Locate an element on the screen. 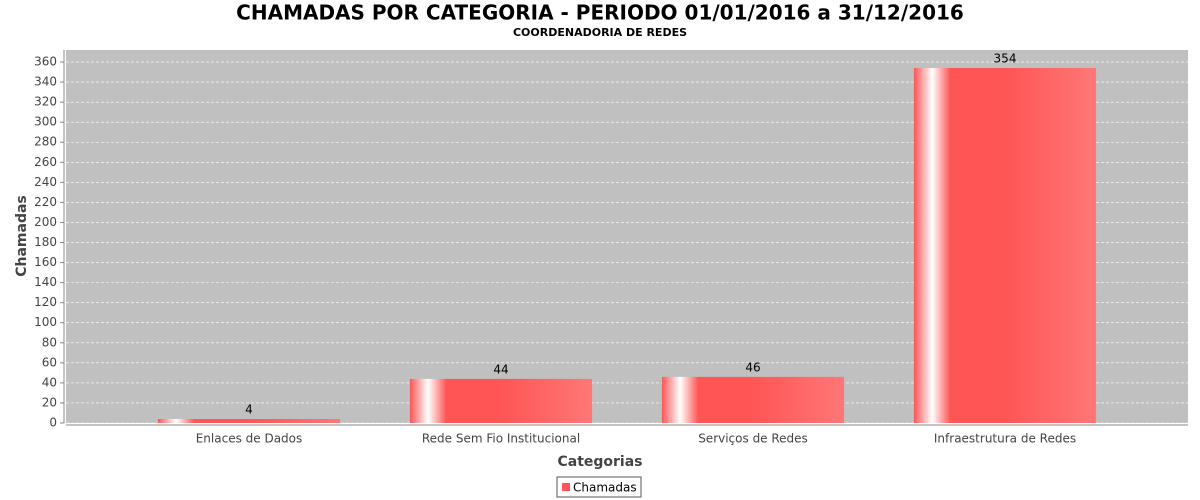  y-axis-label: Chamadas is located at coordinates (22, 236).